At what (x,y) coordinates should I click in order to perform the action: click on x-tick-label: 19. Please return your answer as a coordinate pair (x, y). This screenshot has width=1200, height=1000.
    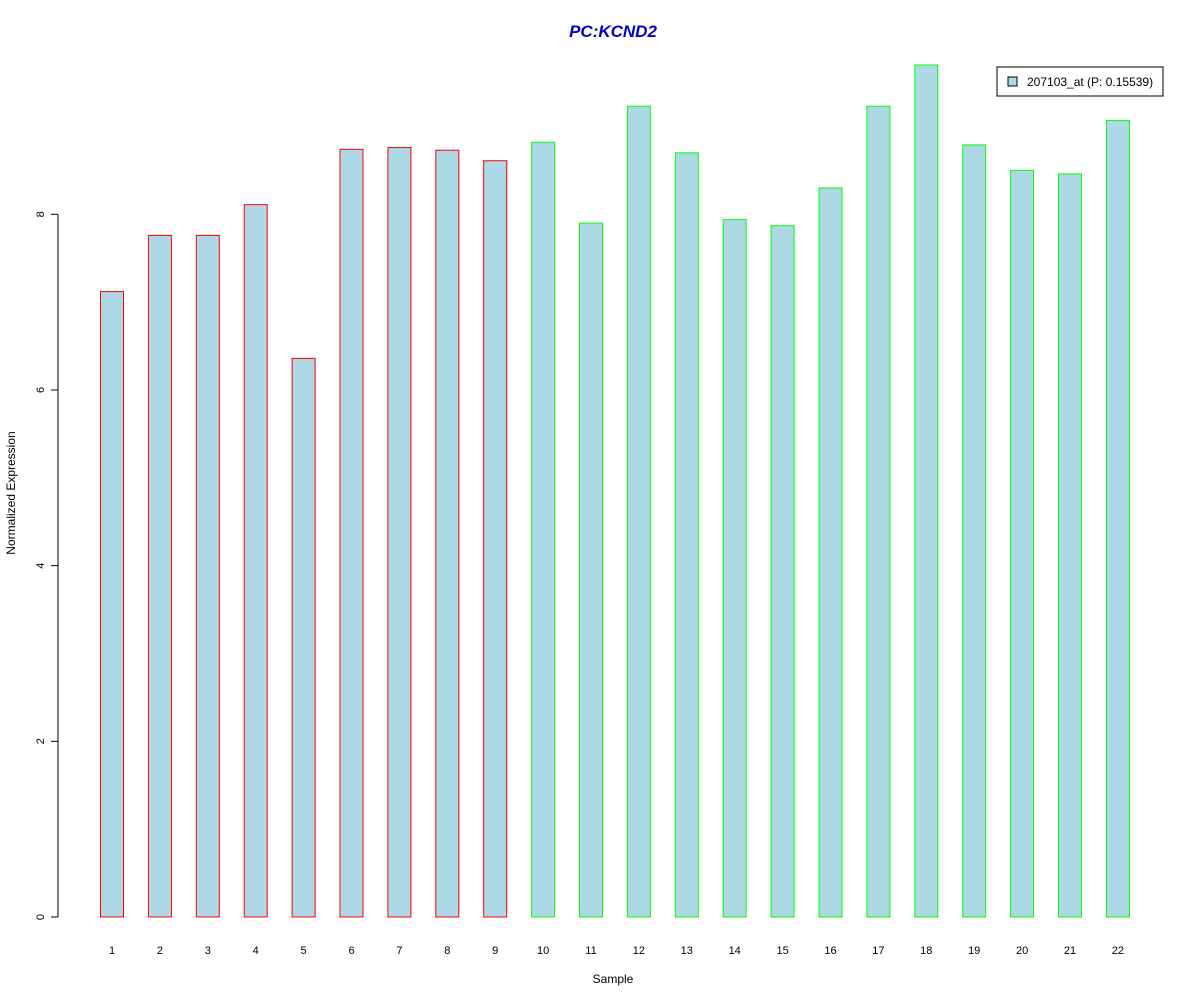
    Looking at the image, I should click on (974, 951).